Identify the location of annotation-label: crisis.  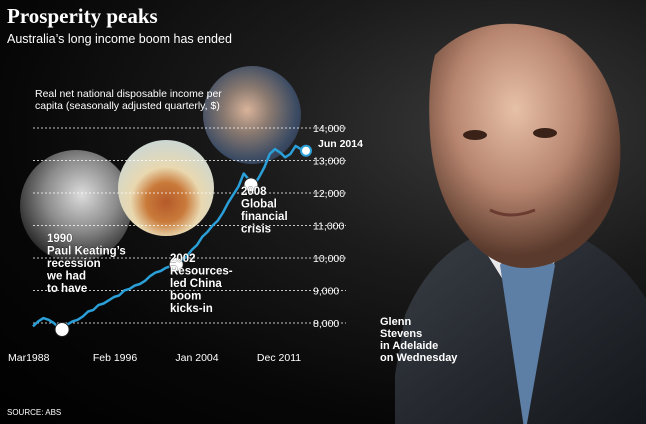
(256, 230).